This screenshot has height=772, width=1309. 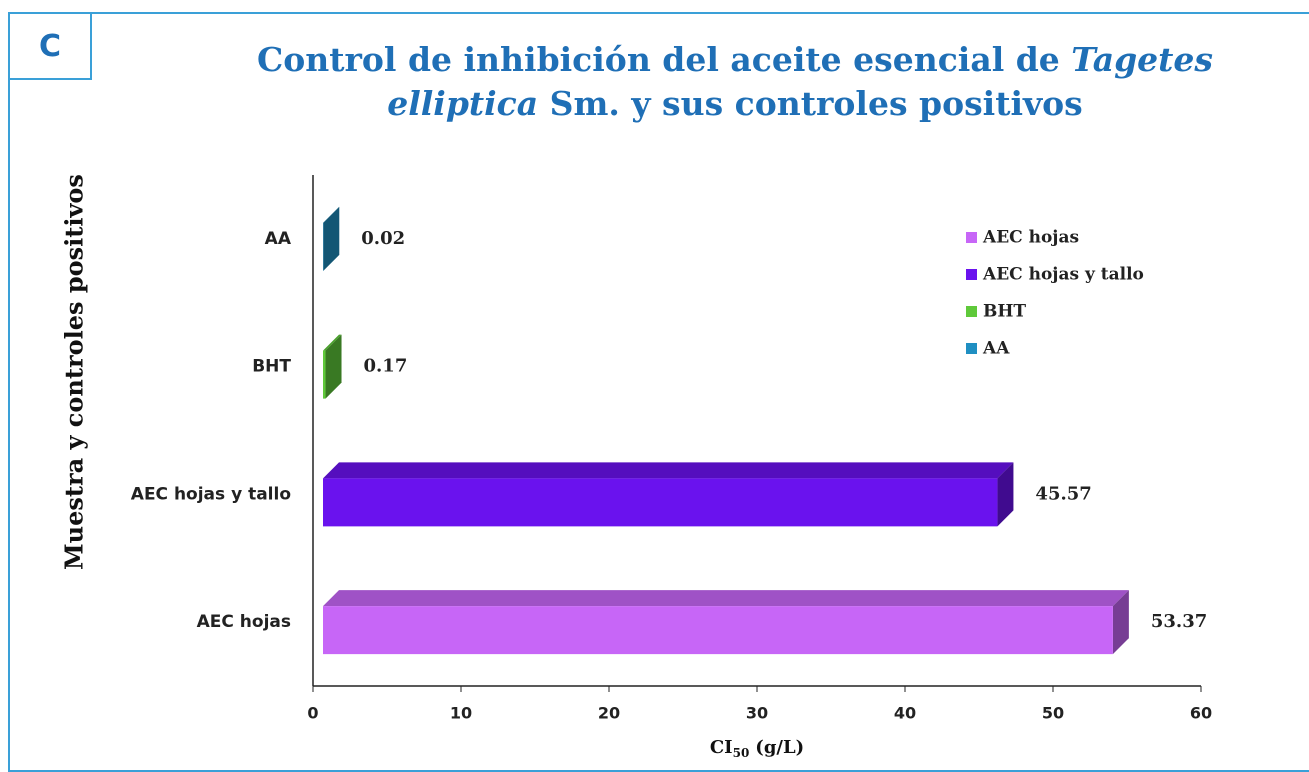 I want to click on x-tick-label: 30, so click(x=757, y=713).